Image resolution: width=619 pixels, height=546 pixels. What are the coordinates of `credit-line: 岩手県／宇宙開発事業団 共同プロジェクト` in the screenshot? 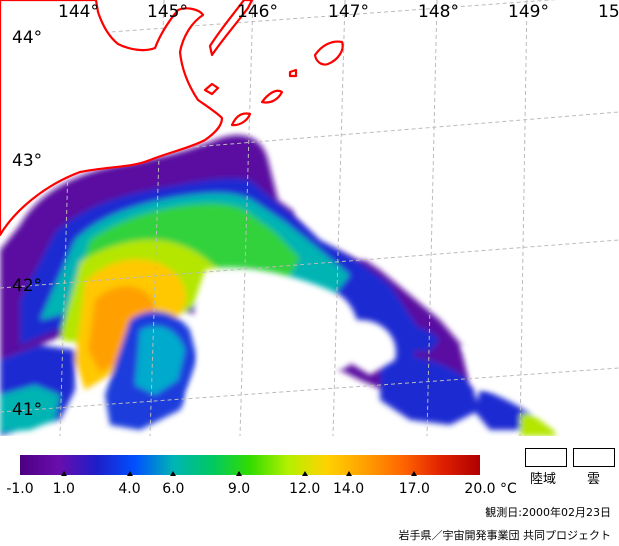 It's located at (505, 535).